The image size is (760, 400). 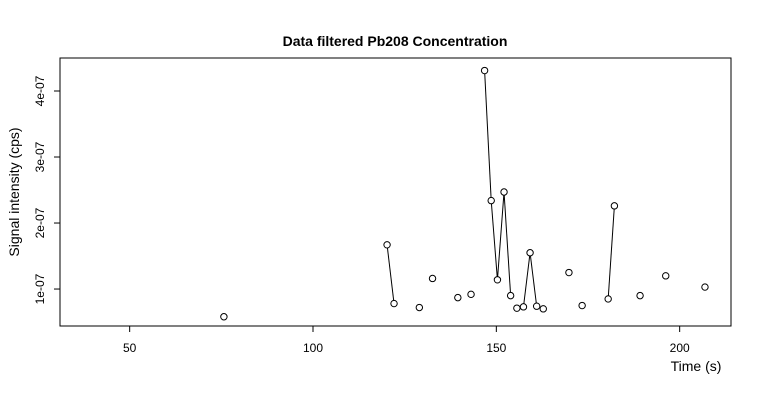 What do you see at coordinates (40, 90) in the screenshot?
I see `y-tick-label: 4e-07` at bounding box center [40, 90].